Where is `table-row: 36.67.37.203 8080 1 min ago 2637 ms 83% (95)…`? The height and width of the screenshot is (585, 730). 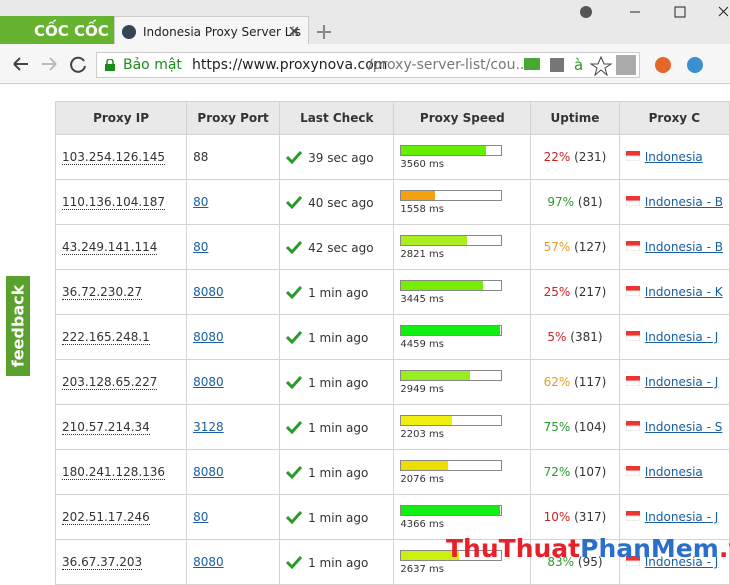
table-row: 36.67.37.203 8080 1 min ago 2637 ms 83% (95)… is located at coordinates (392, 562).